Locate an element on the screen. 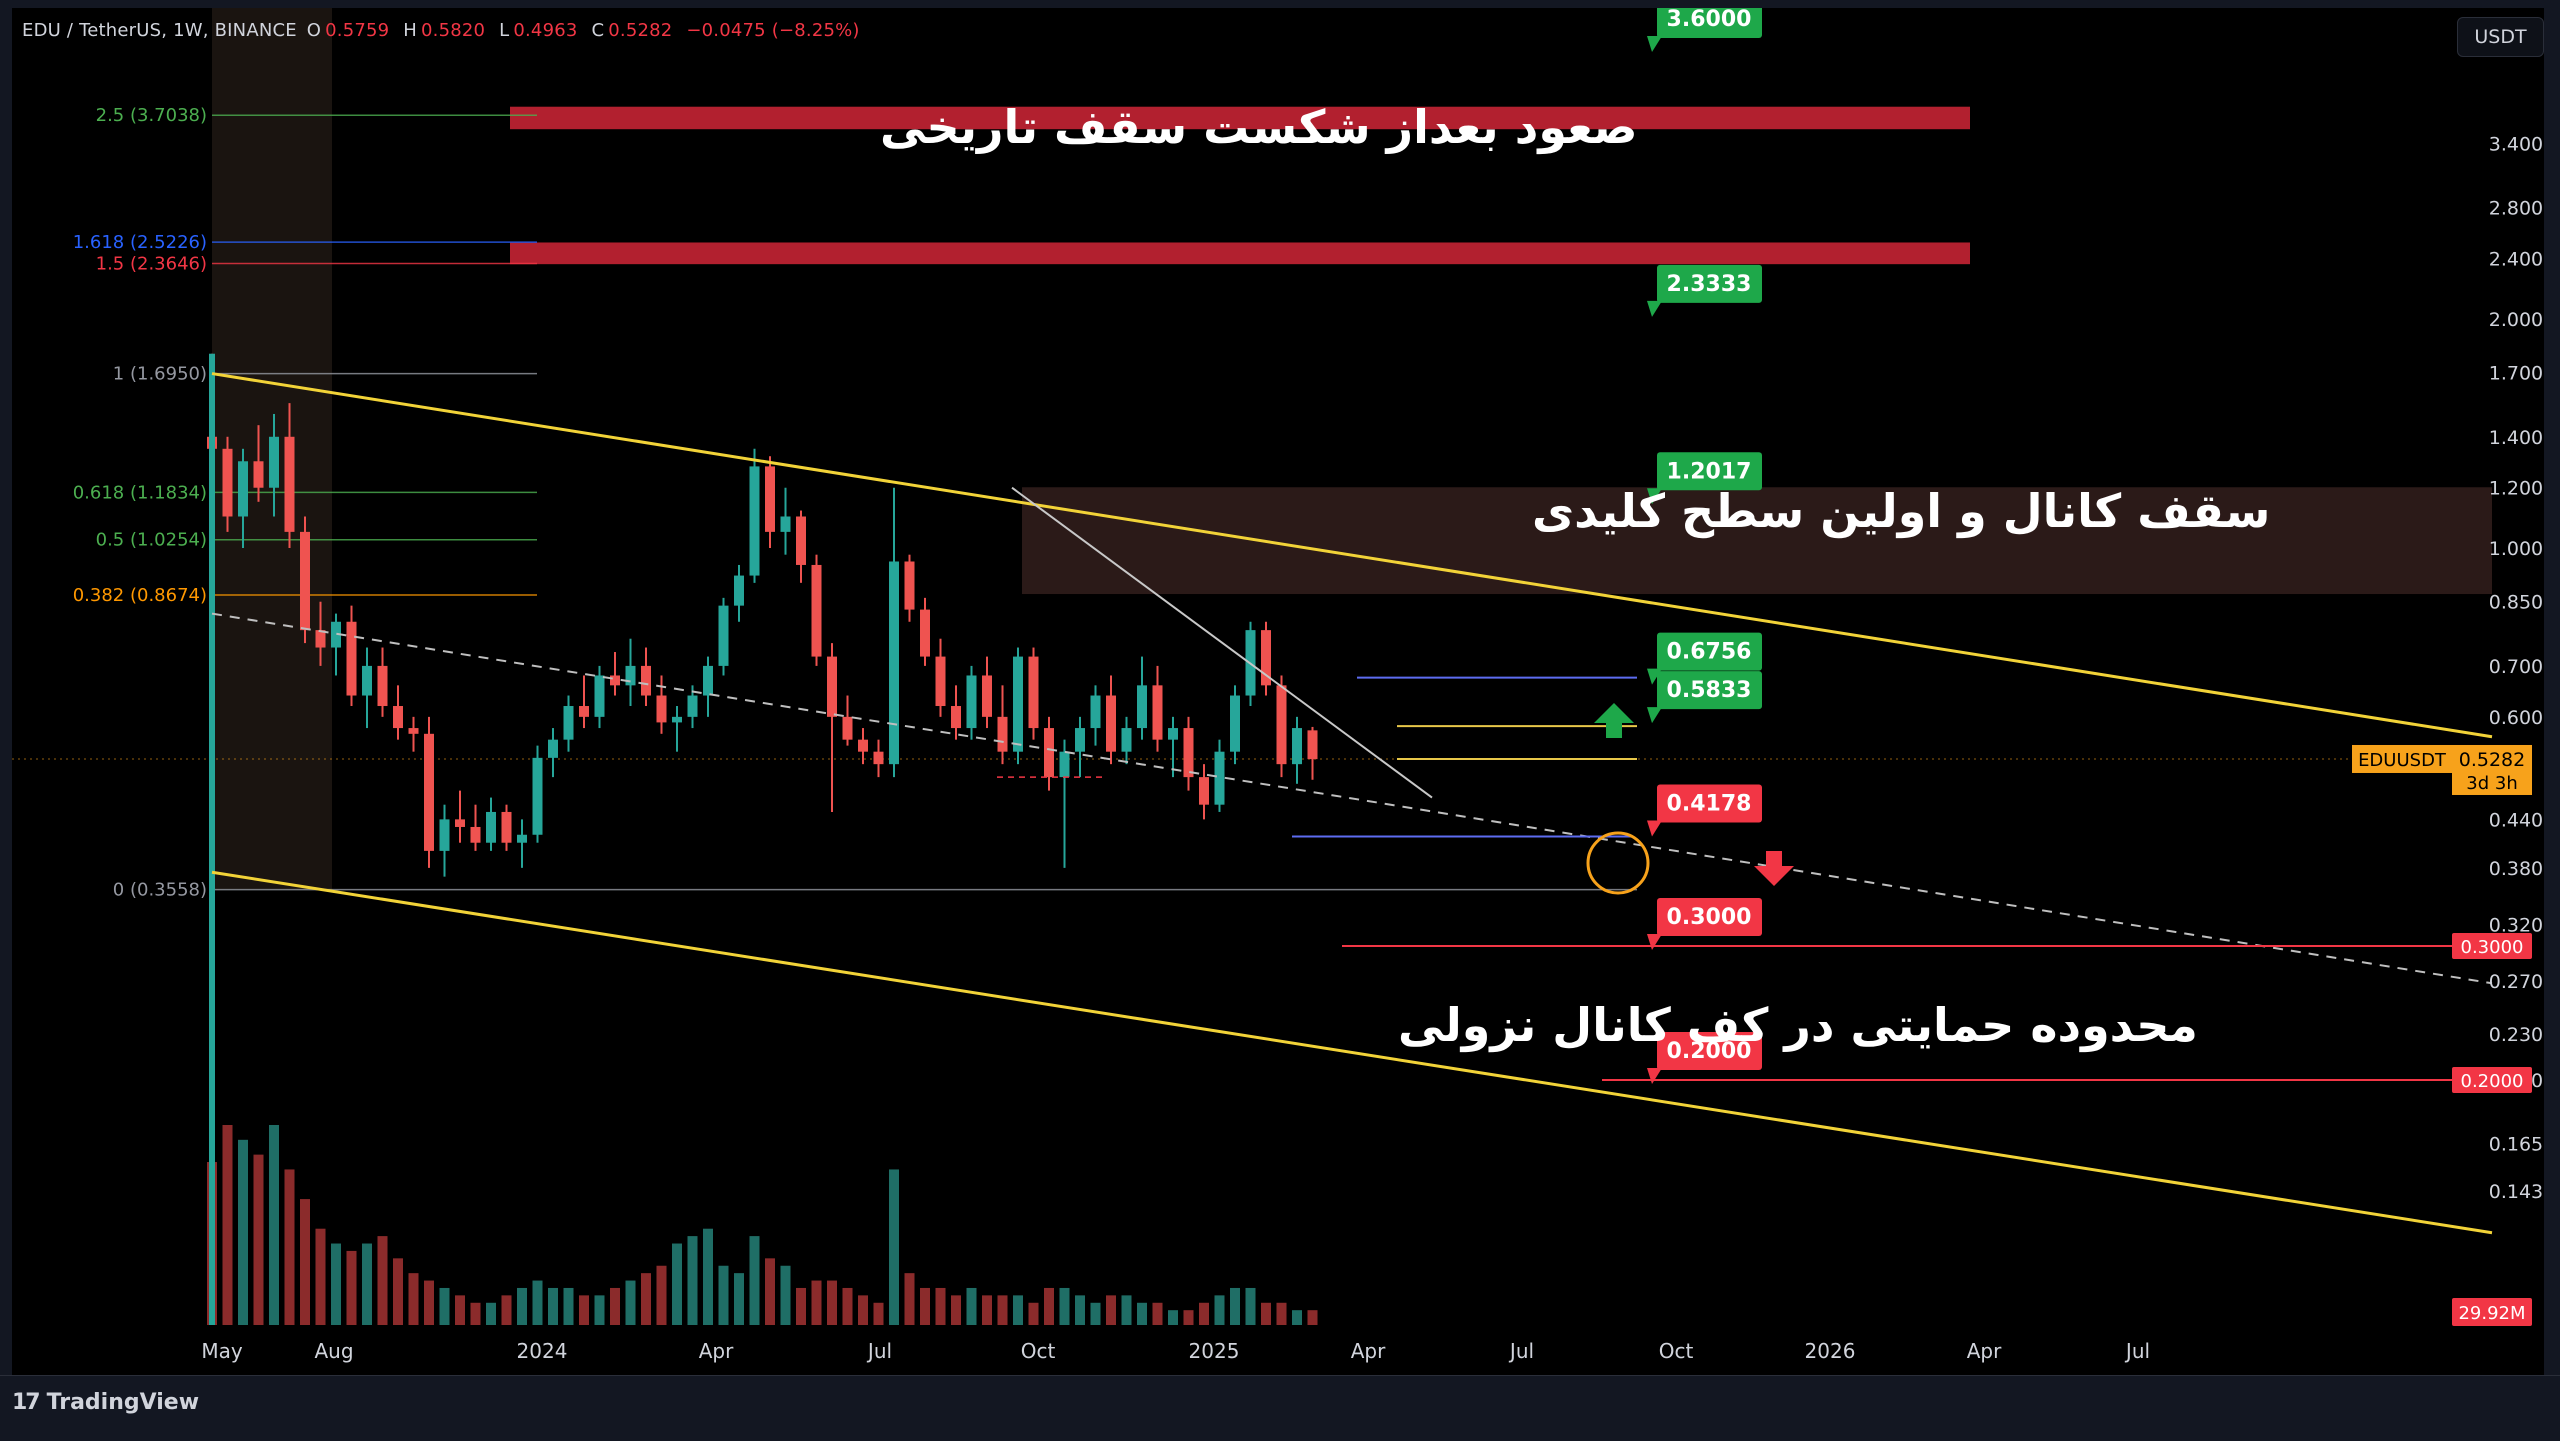 The height and width of the screenshot is (1441, 2560). symbol-price-badge-label: EDUUSDT is located at coordinates (2402, 760).